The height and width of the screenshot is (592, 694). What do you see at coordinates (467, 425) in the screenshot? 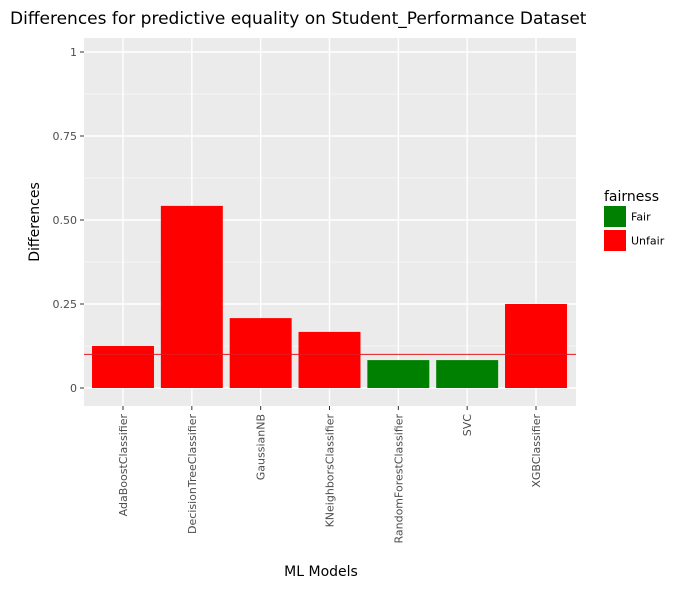
I see `x-tick-label: SVC` at bounding box center [467, 425].